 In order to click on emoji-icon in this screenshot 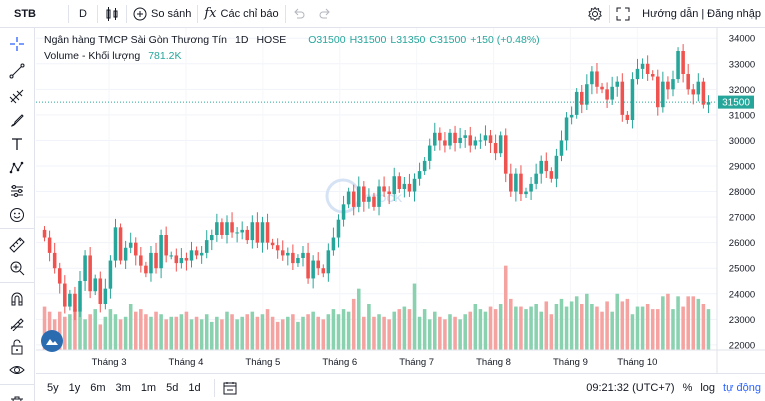, I will do `click(17, 215)`.